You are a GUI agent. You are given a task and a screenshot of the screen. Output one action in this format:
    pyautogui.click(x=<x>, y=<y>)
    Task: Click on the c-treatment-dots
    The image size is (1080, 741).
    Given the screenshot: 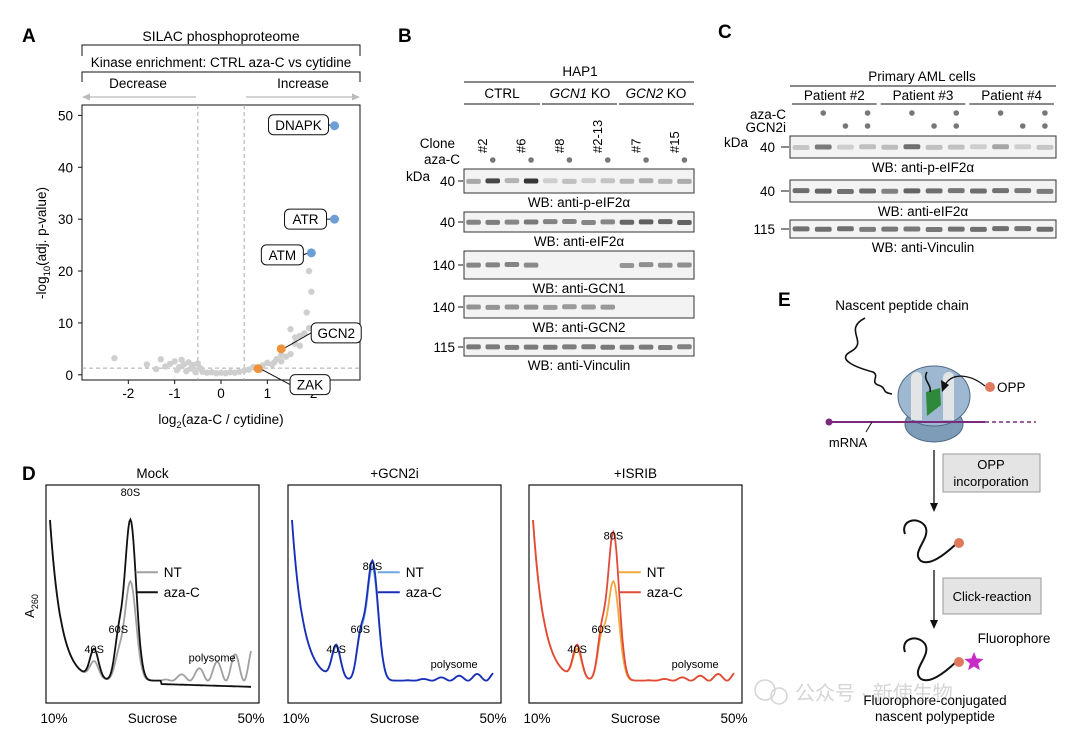 What is the action you would take?
    pyautogui.click(x=934, y=119)
    